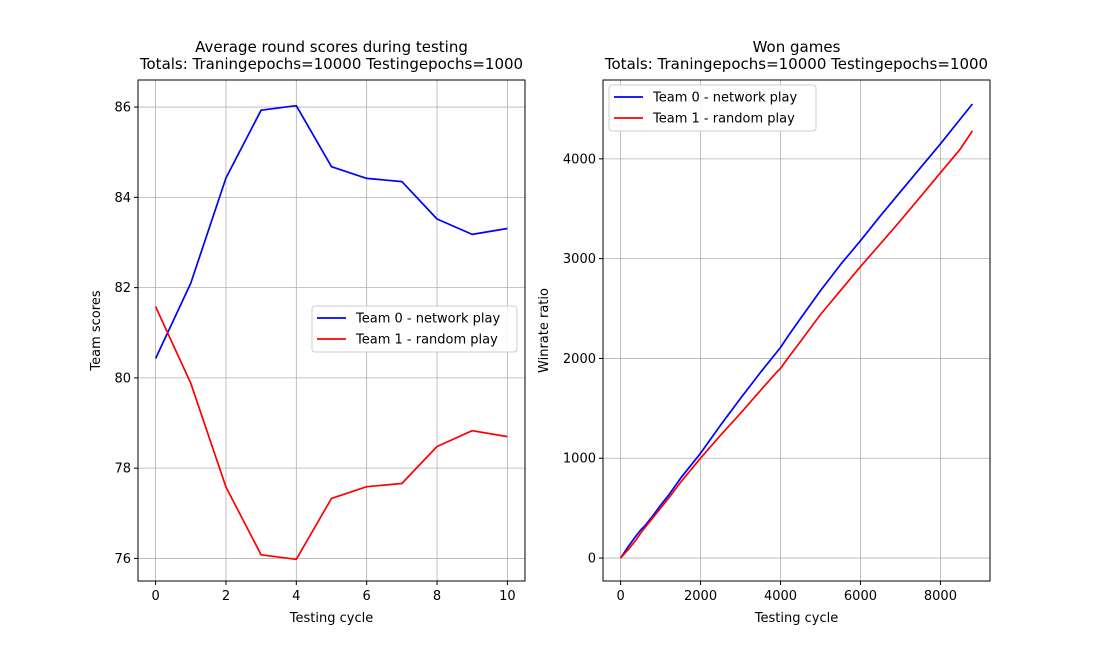  What do you see at coordinates (592, 559) in the screenshot?
I see `y-tick-label: 0` at bounding box center [592, 559].